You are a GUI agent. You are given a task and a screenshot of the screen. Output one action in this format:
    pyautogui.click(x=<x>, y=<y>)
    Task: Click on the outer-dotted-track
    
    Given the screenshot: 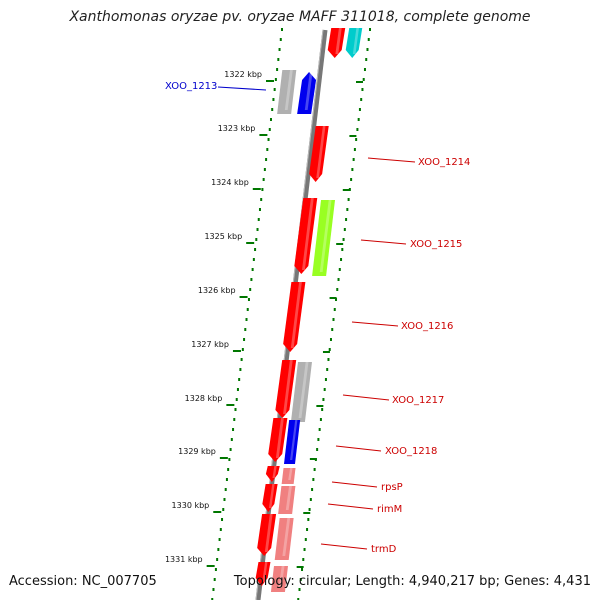 What is the action you would take?
    pyautogui.click(x=247, y=314)
    